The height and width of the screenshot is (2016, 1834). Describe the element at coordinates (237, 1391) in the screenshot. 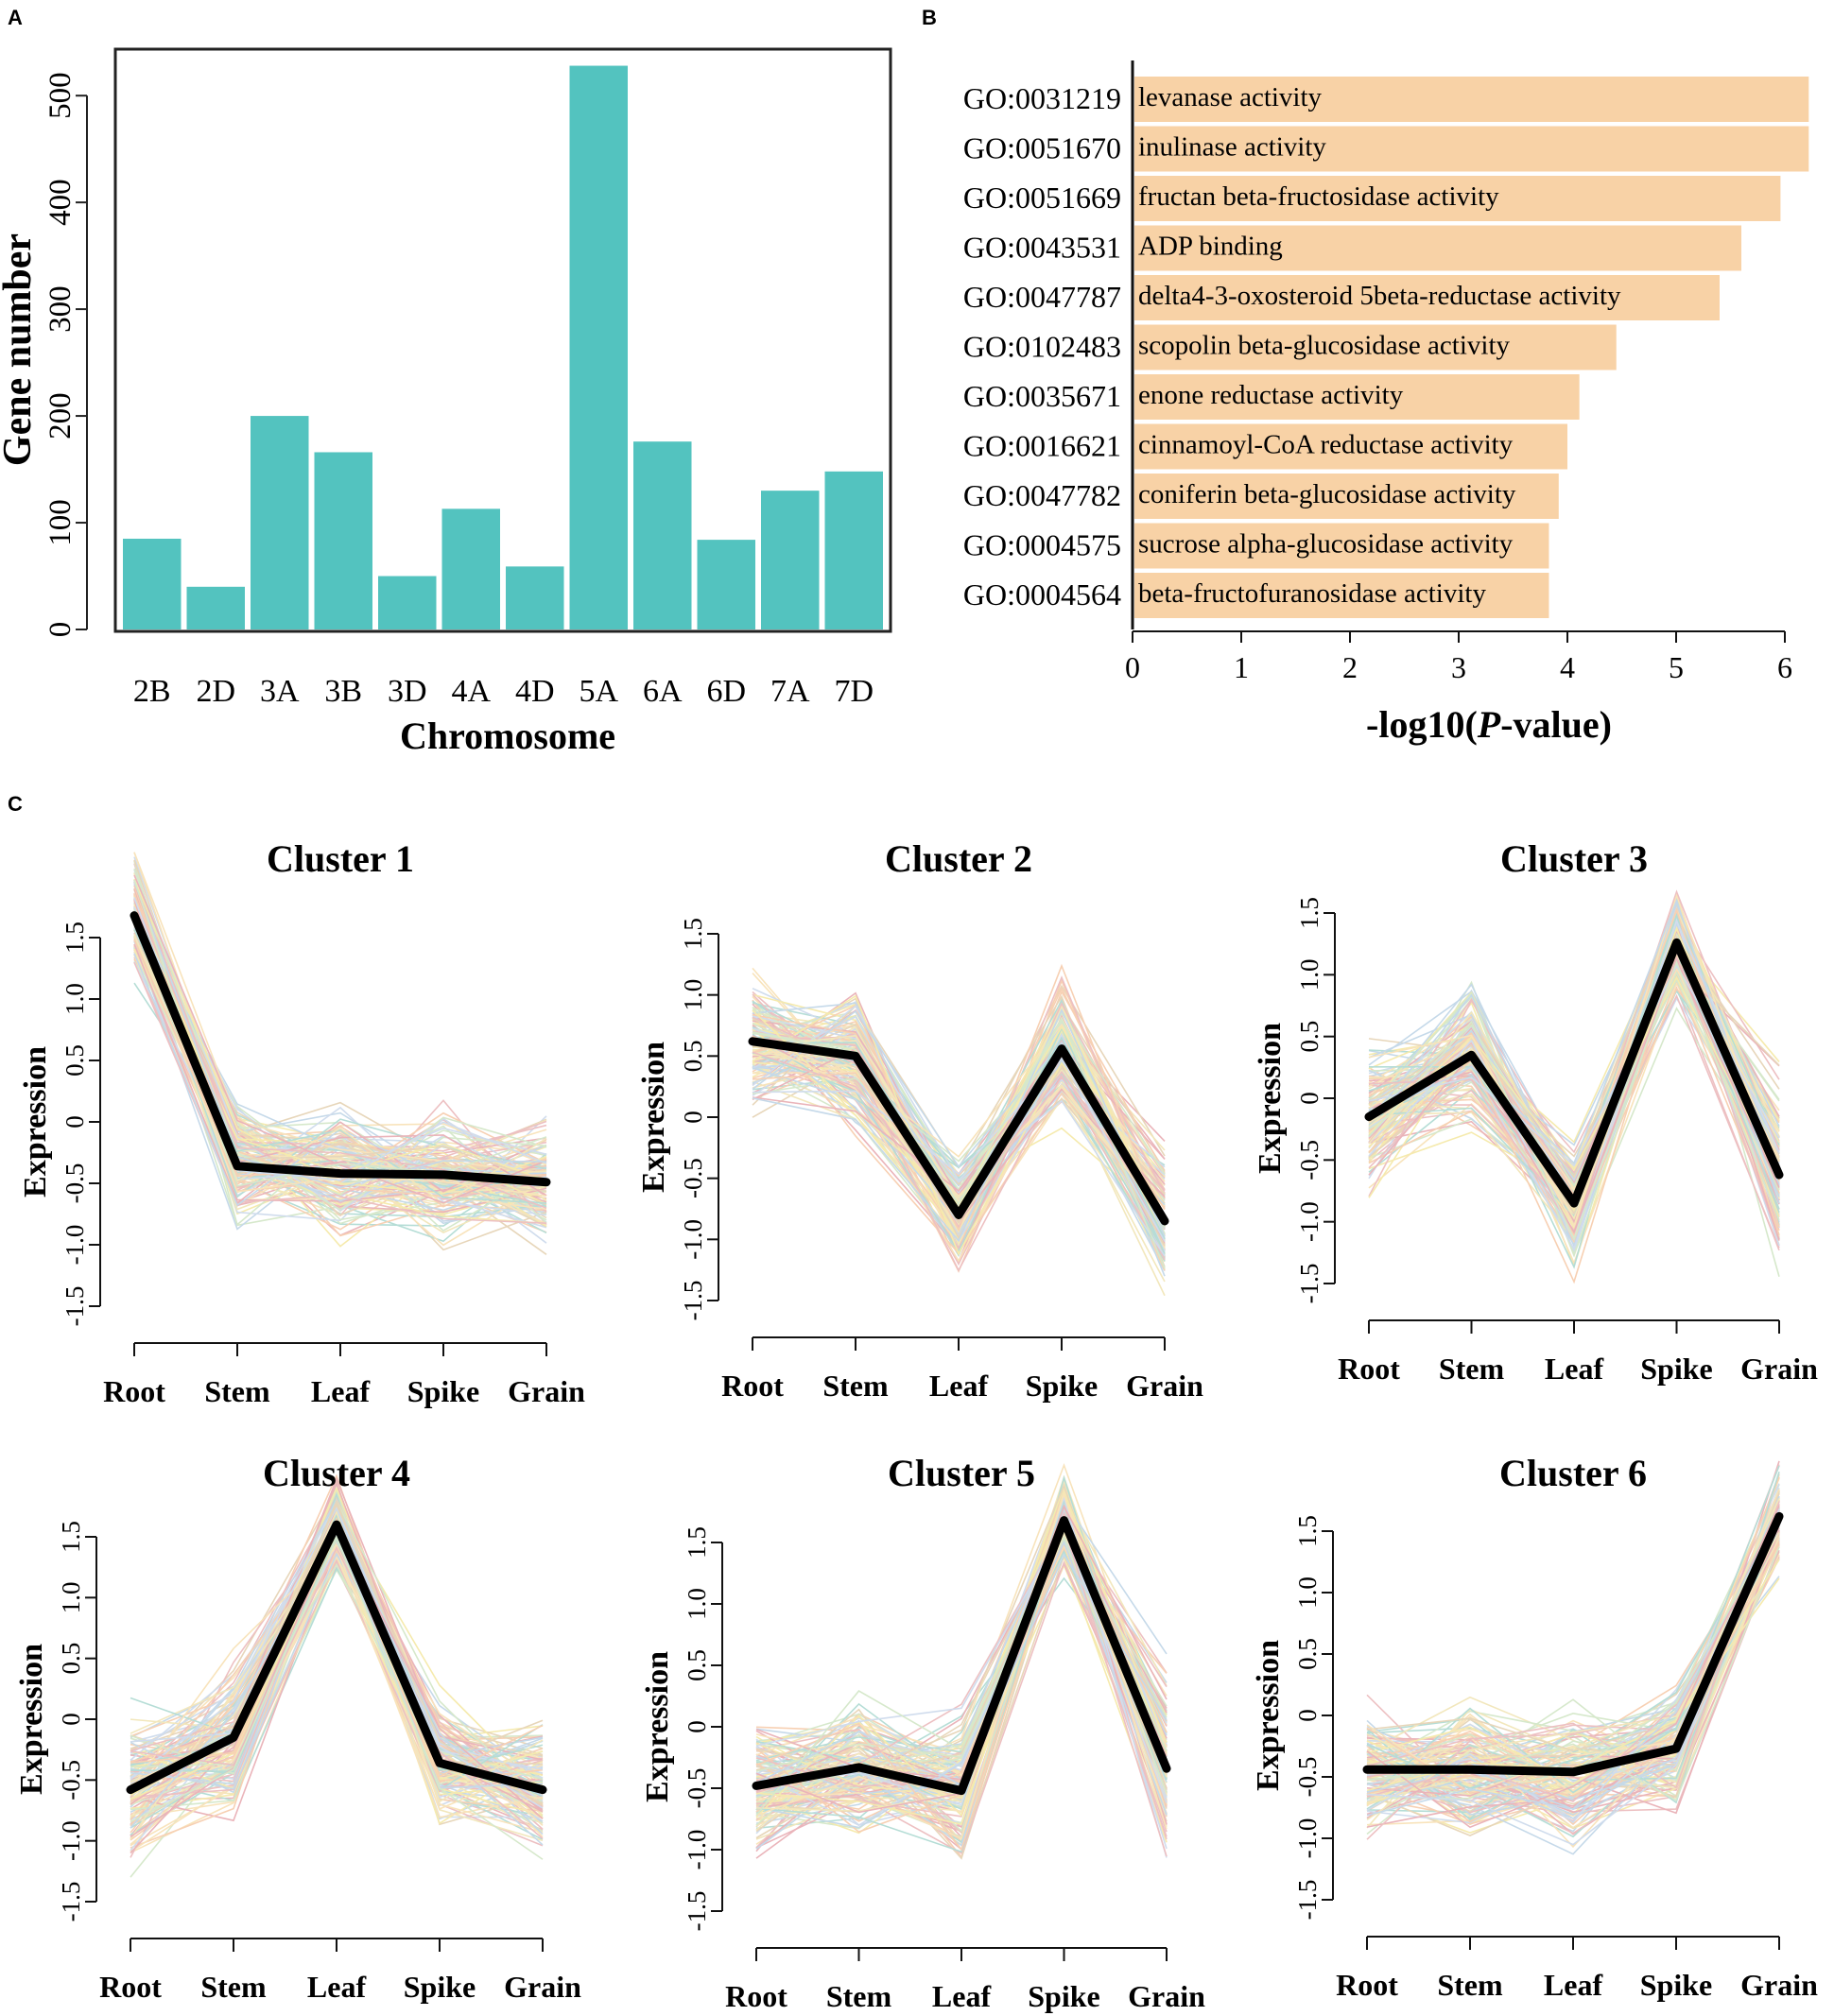

I see `x-tick-label-stem: Stem` at that location.